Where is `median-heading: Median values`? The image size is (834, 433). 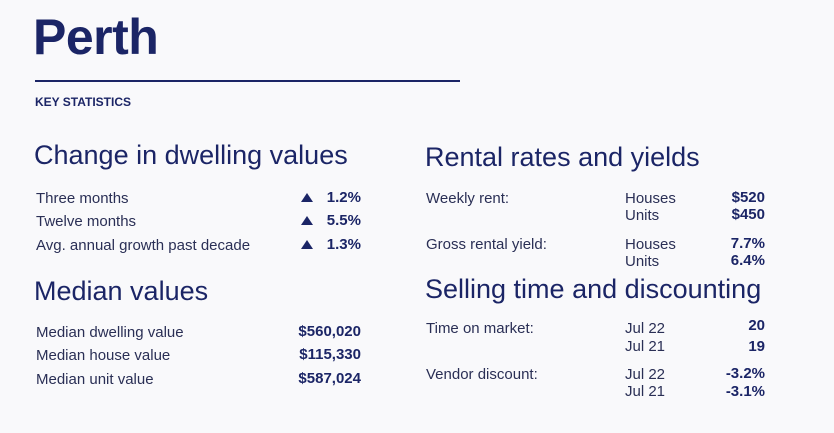 median-heading: Median values is located at coordinates (121, 291).